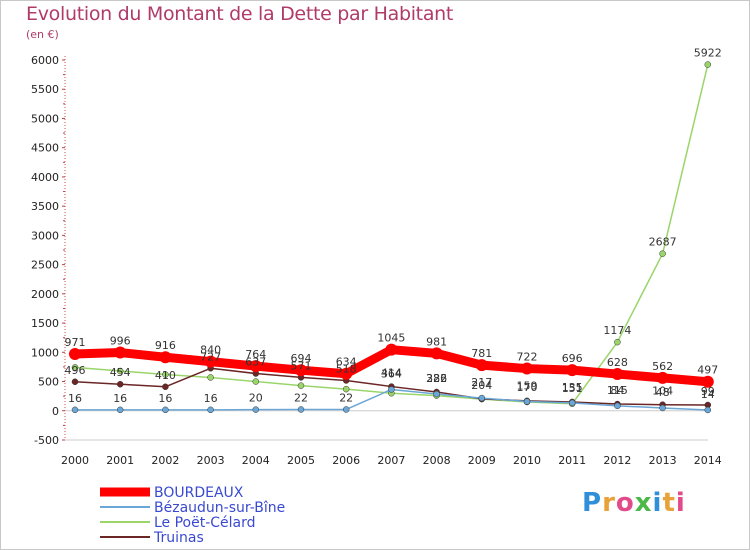  Describe the element at coordinates (45, 294) in the screenshot. I see `y-tick-label: 2000` at that location.